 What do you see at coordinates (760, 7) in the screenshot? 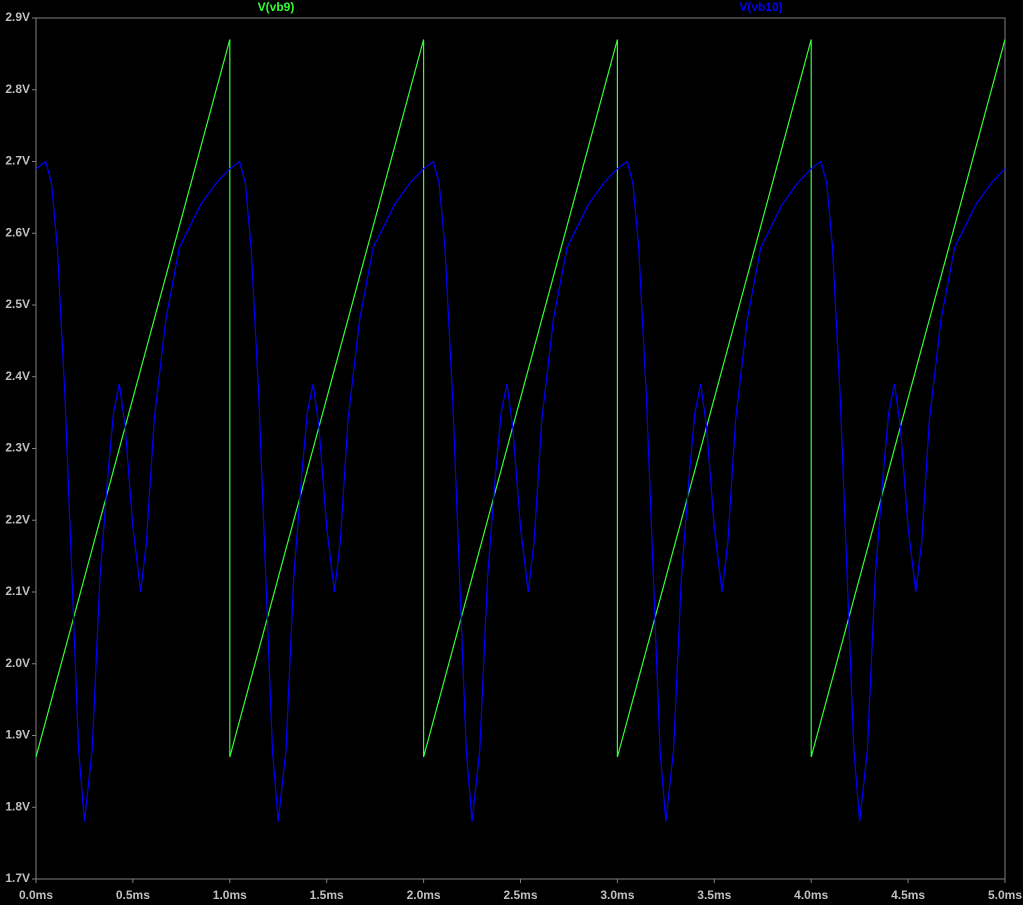
I see `legend-label: V(vb10)` at bounding box center [760, 7].